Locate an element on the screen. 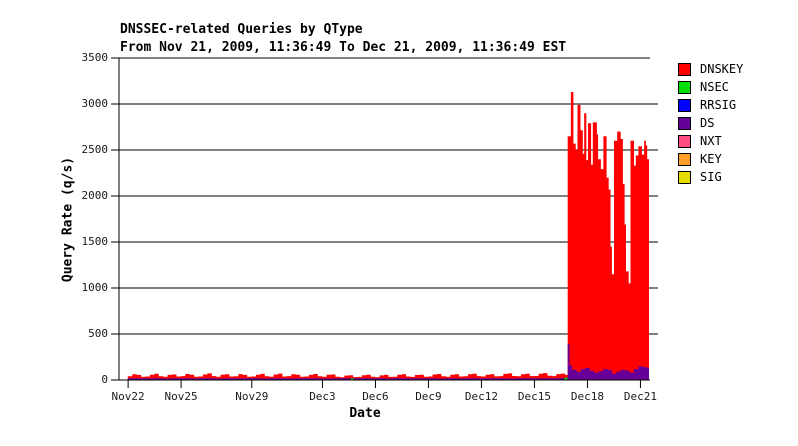  legend-item-rrsig: RRSIG is located at coordinates (710, 105).